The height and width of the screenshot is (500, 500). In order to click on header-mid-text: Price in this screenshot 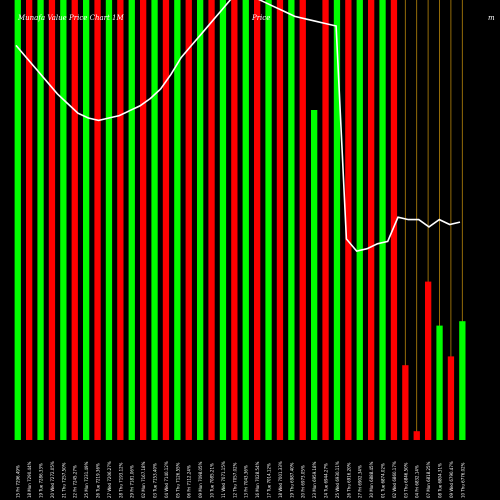, I will do `click(261, 18)`.